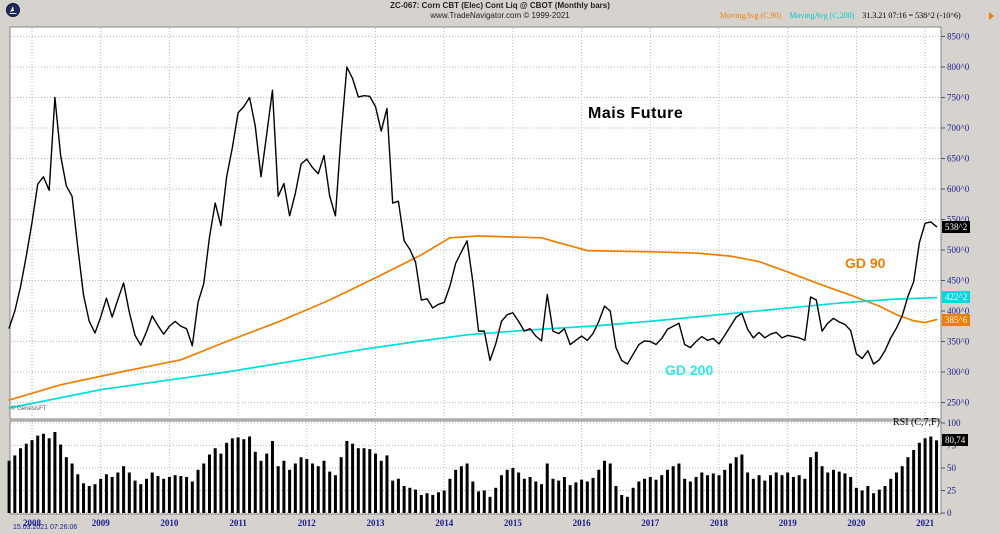  I want to click on gd200-label: GD 200, so click(689, 370).